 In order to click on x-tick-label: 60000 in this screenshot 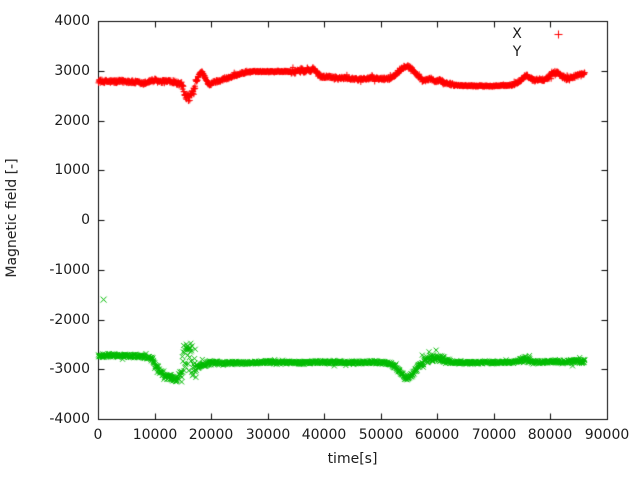, I will do `click(437, 435)`.